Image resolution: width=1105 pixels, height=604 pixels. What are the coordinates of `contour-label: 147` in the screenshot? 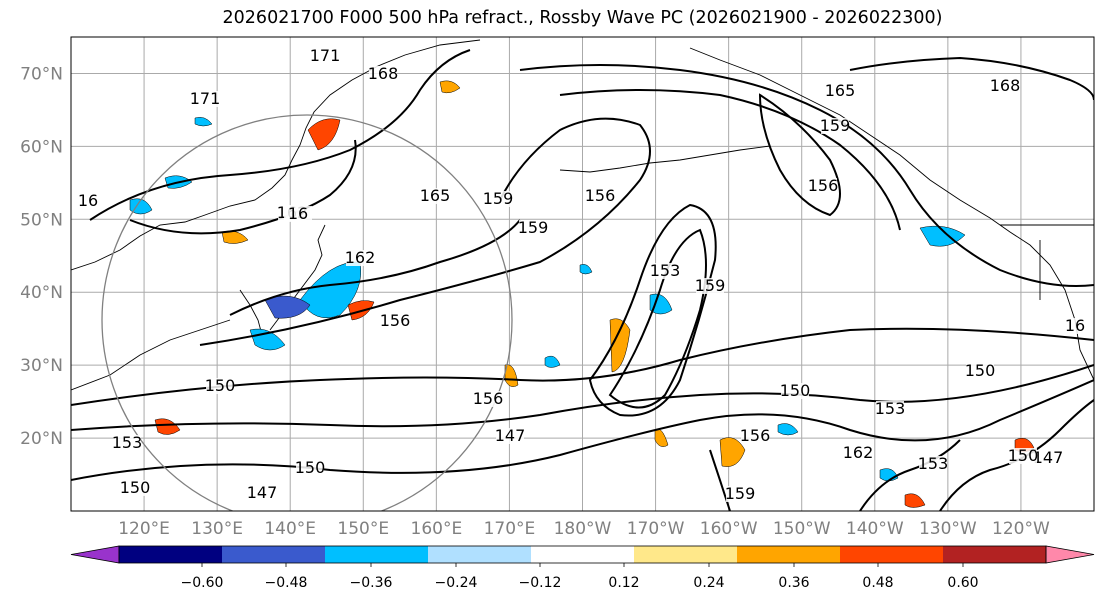 It's located at (262, 492).